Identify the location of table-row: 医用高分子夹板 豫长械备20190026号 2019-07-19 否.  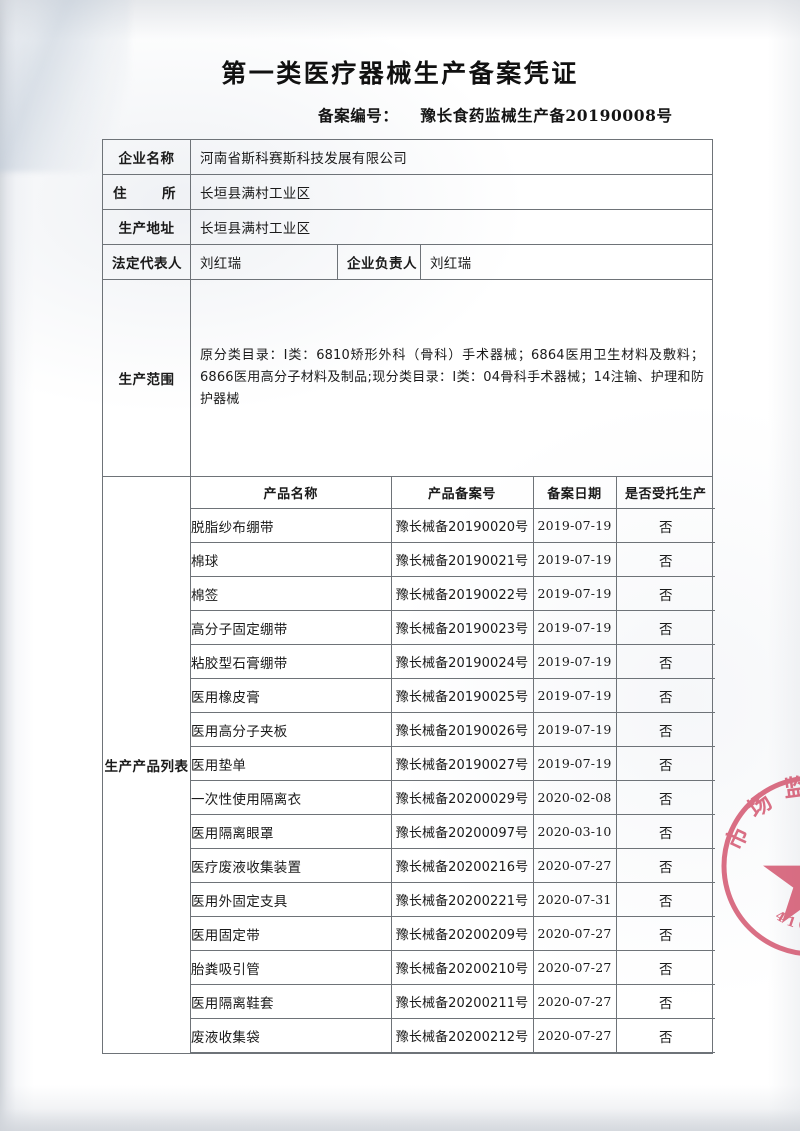
(453, 729).